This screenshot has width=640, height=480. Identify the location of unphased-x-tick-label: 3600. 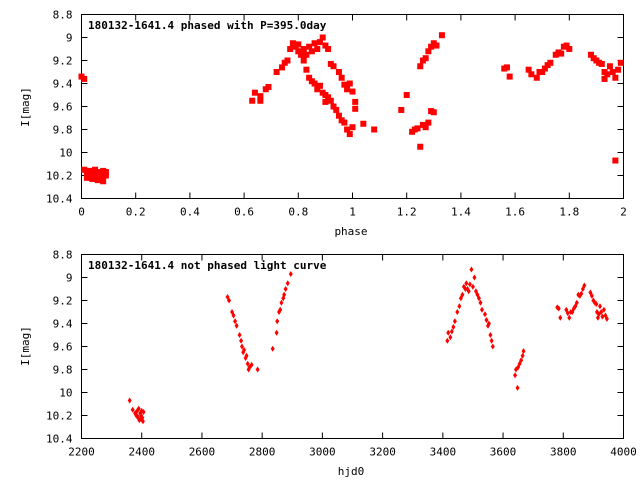
(503, 452).